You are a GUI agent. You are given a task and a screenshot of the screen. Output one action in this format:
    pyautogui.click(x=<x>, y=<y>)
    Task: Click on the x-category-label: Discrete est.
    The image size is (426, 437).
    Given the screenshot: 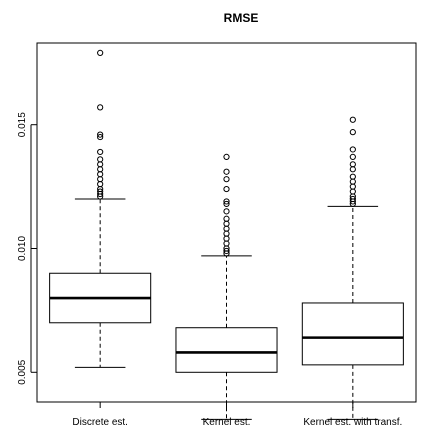 What is the action you would take?
    pyautogui.click(x=100, y=422)
    